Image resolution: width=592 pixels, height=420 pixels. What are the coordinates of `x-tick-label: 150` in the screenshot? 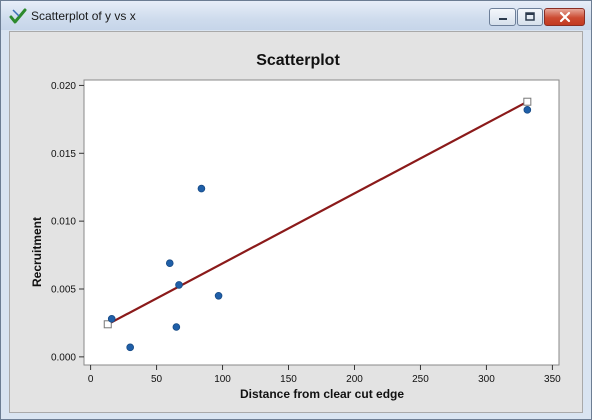 It's located at (288, 379).